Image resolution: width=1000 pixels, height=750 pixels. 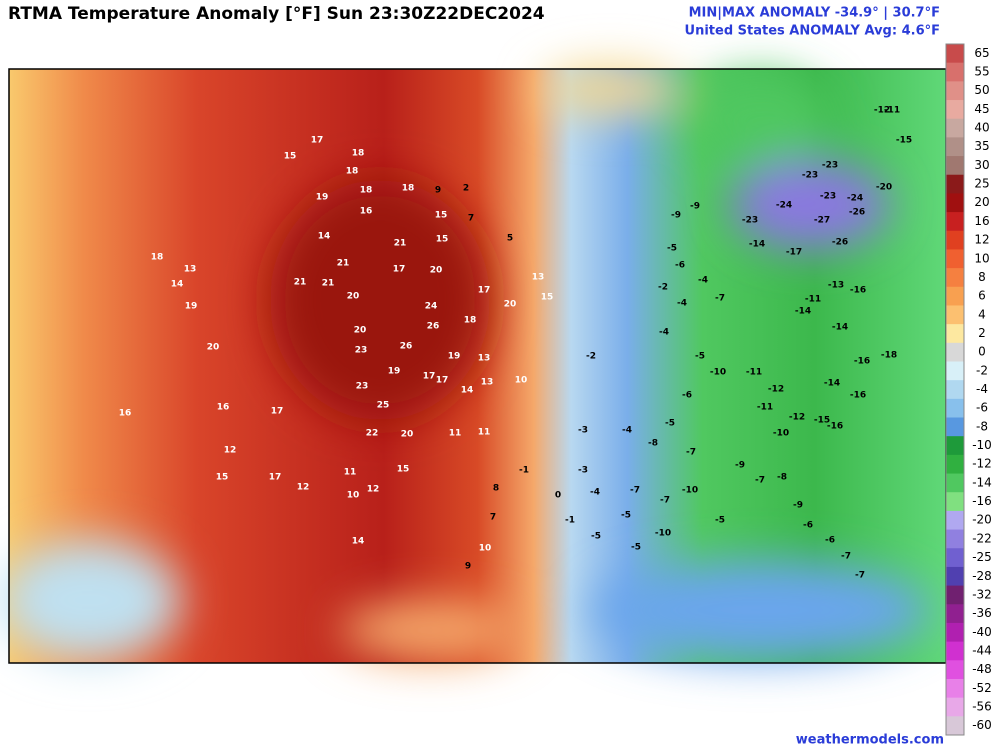 What do you see at coordinates (784, 206) in the screenshot?
I see `station-value: -24` at bounding box center [784, 206].